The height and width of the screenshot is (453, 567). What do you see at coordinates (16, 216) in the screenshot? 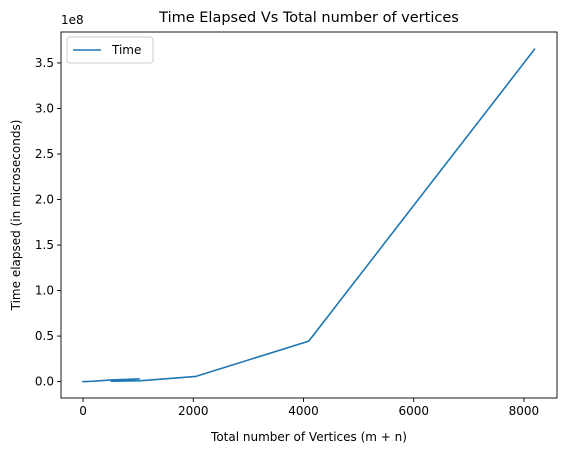
I see `y-axis-label: Time elapsed (in microseconds)` at bounding box center [16, 216].